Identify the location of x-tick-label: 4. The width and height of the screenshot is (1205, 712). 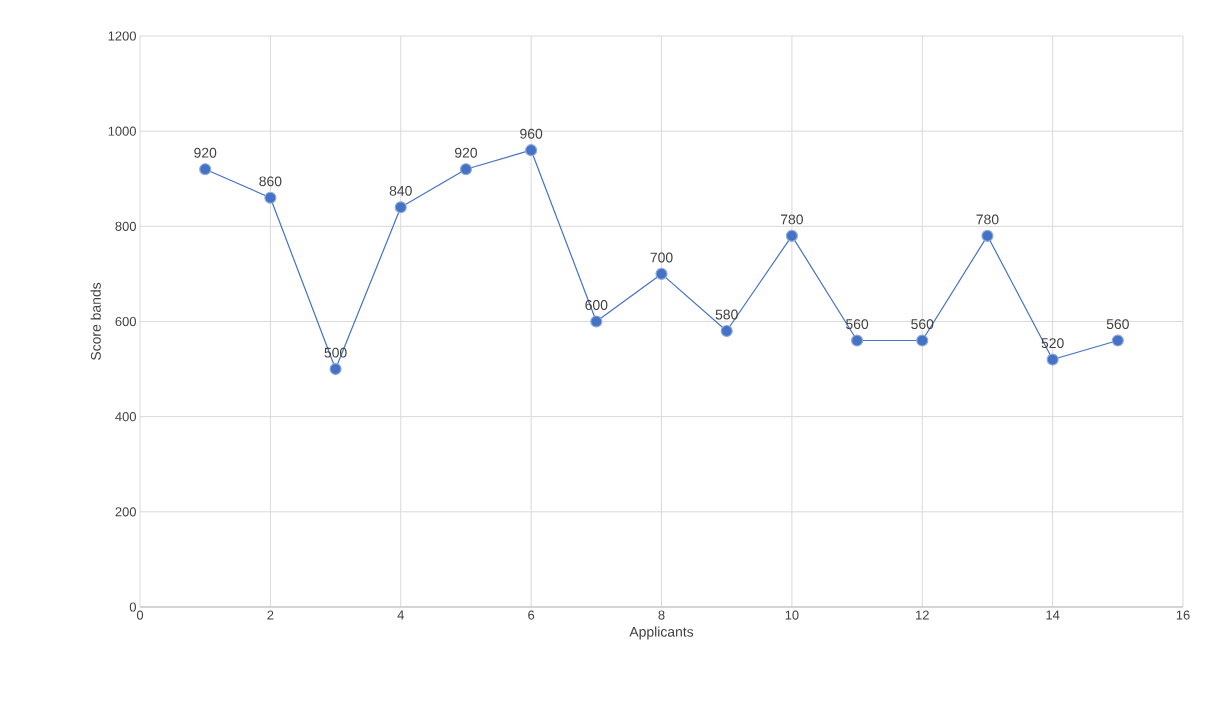
(400, 615).